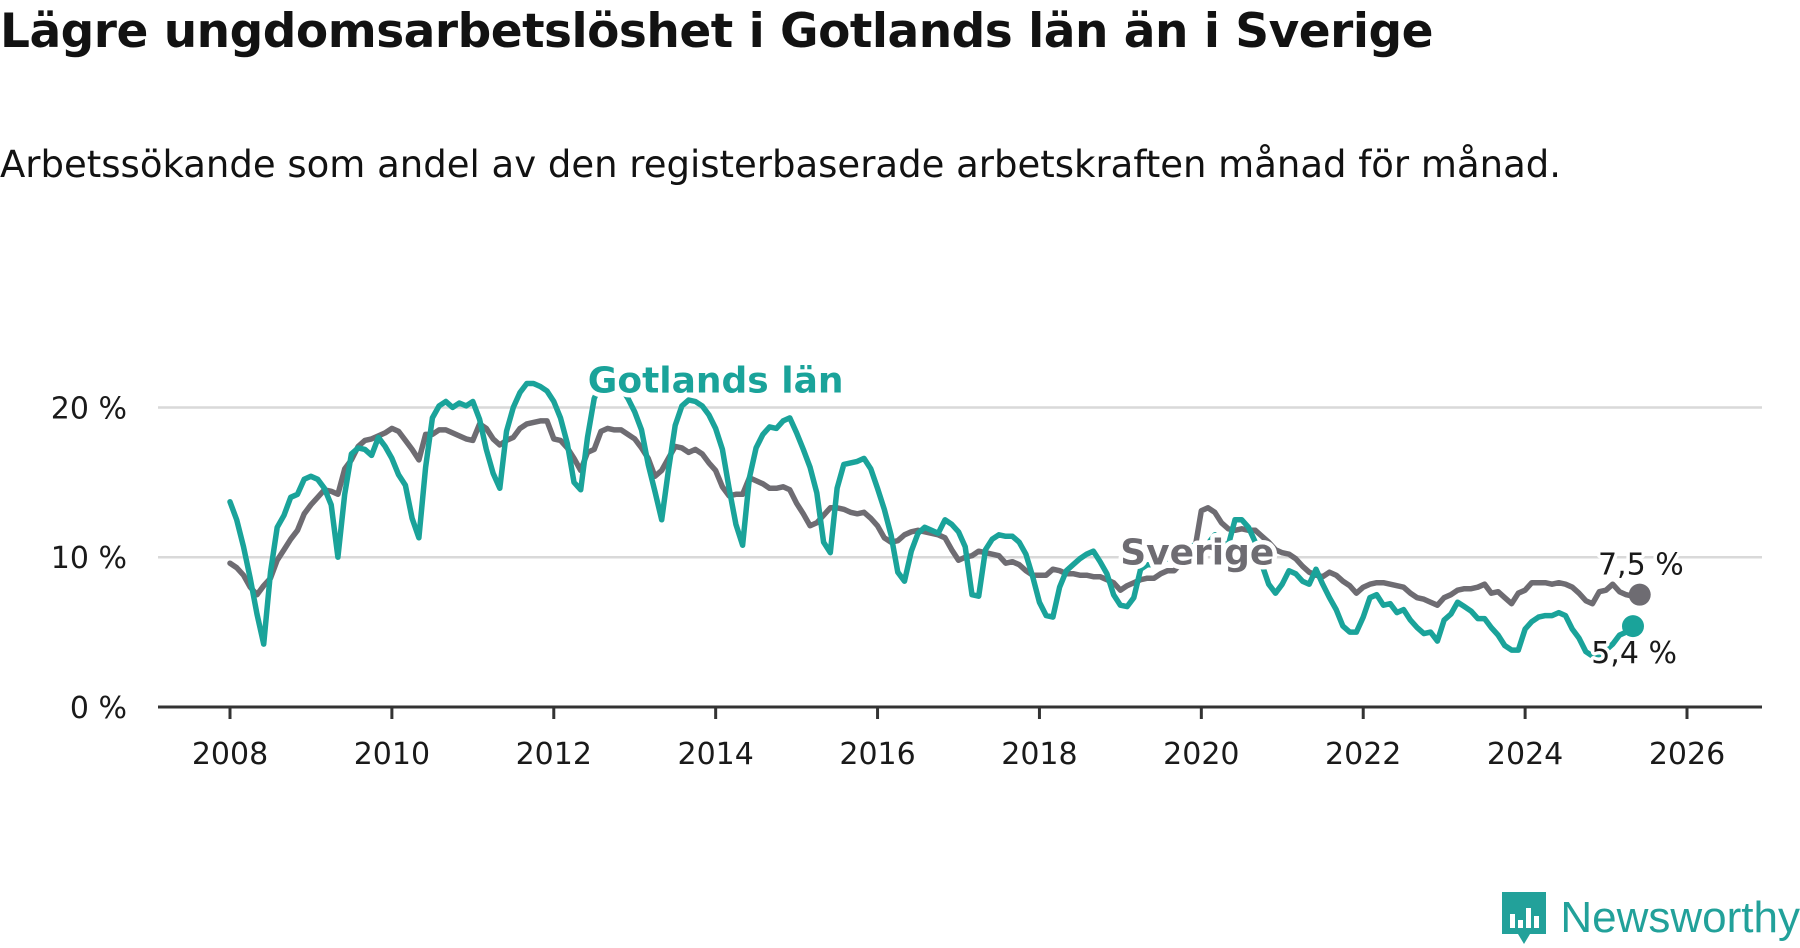 This screenshot has width=1800, height=948. I want to click on end-value-label-sverige: 7,5 %, so click(1641, 565).